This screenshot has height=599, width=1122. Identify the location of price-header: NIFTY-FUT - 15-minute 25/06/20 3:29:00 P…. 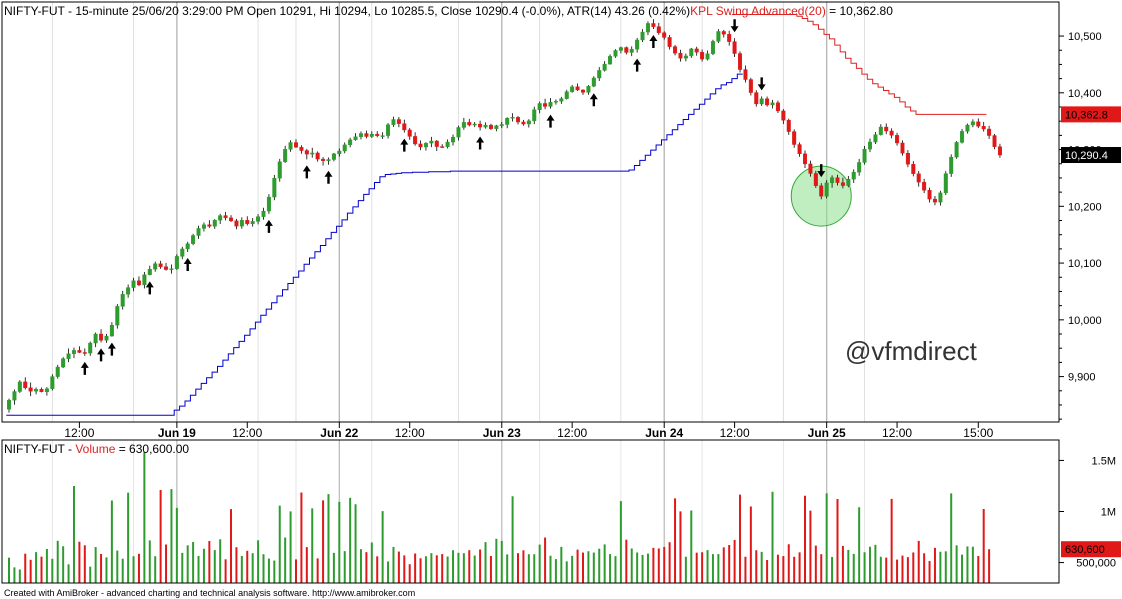
(448, 11).